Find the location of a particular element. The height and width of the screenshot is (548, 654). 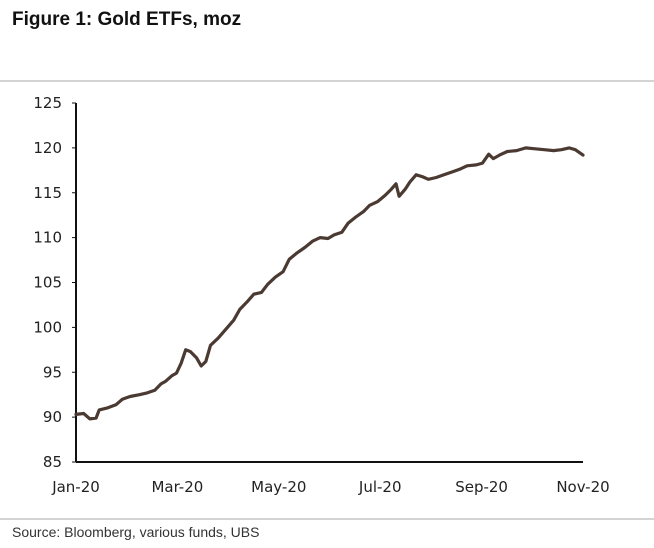

y-tick-label: 85 is located at coordinates (52, 462).